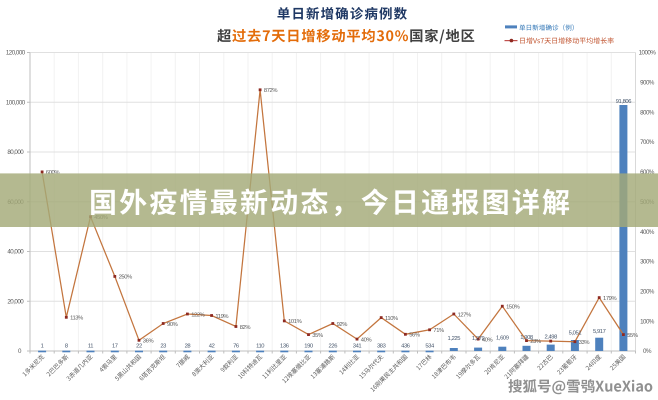 The height and width of the screenshot is (400, 658). What do you see at coordinates (172, 325) in the screenshot?
I see `svg-text: 90%` at bounding box center [172, 325].